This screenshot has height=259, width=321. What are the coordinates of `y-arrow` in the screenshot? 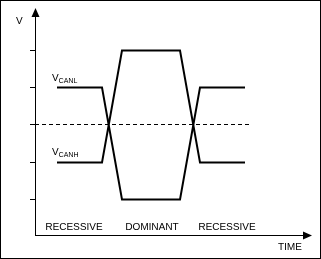 It's located at (35, 12).